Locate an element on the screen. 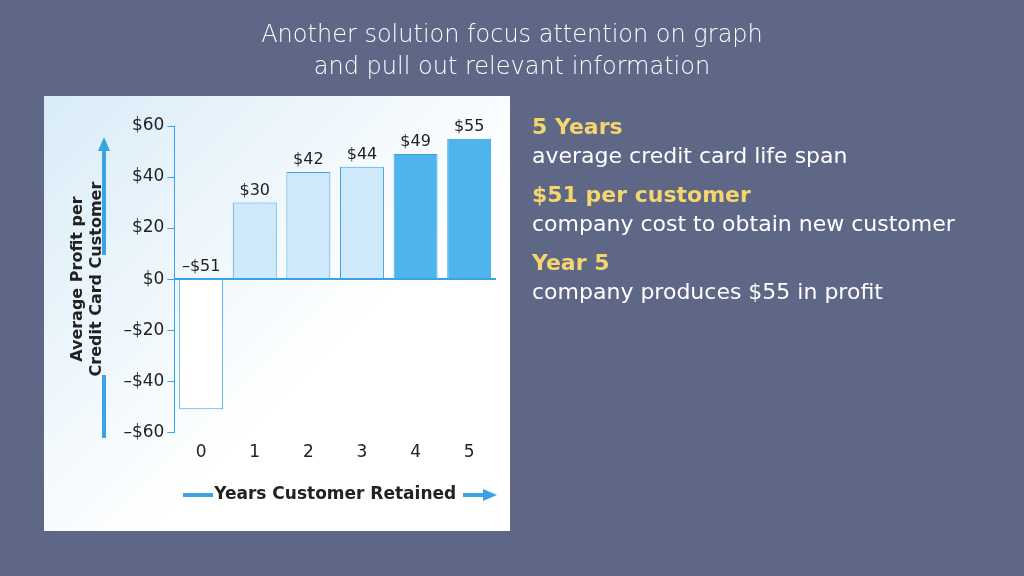 This screenshot has height=576, width=1024. data-label: $55 is located at coordinates (469, 125).